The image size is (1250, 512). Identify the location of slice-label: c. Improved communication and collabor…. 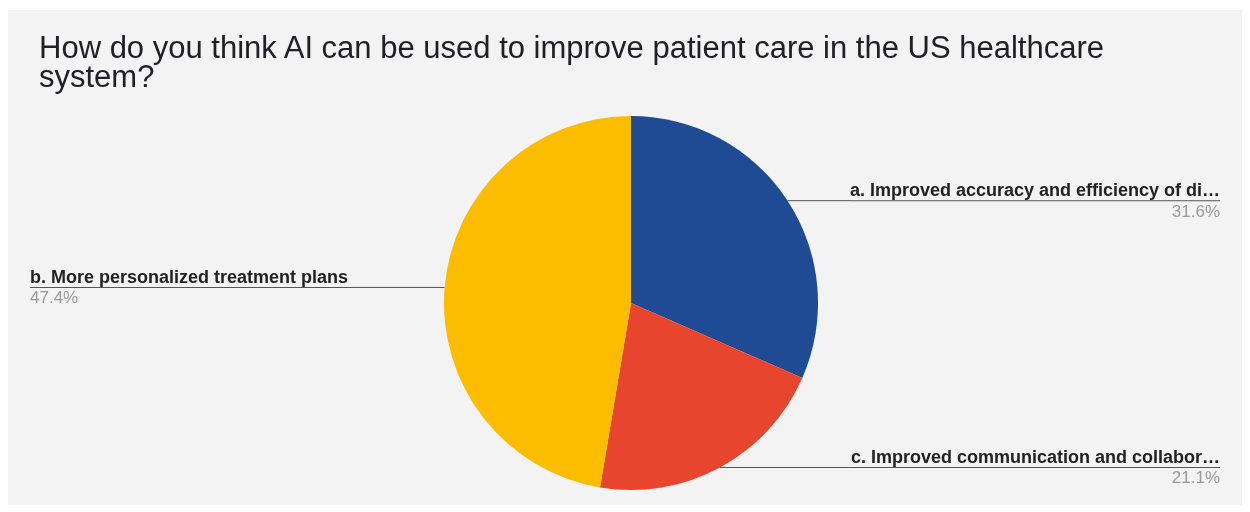
(1035, 456).